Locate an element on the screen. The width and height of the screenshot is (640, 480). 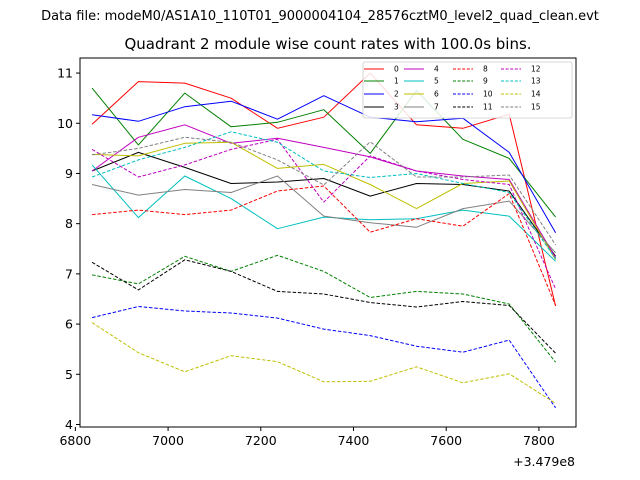
legend-label-10: 10 is located at coordinates (488, 94).